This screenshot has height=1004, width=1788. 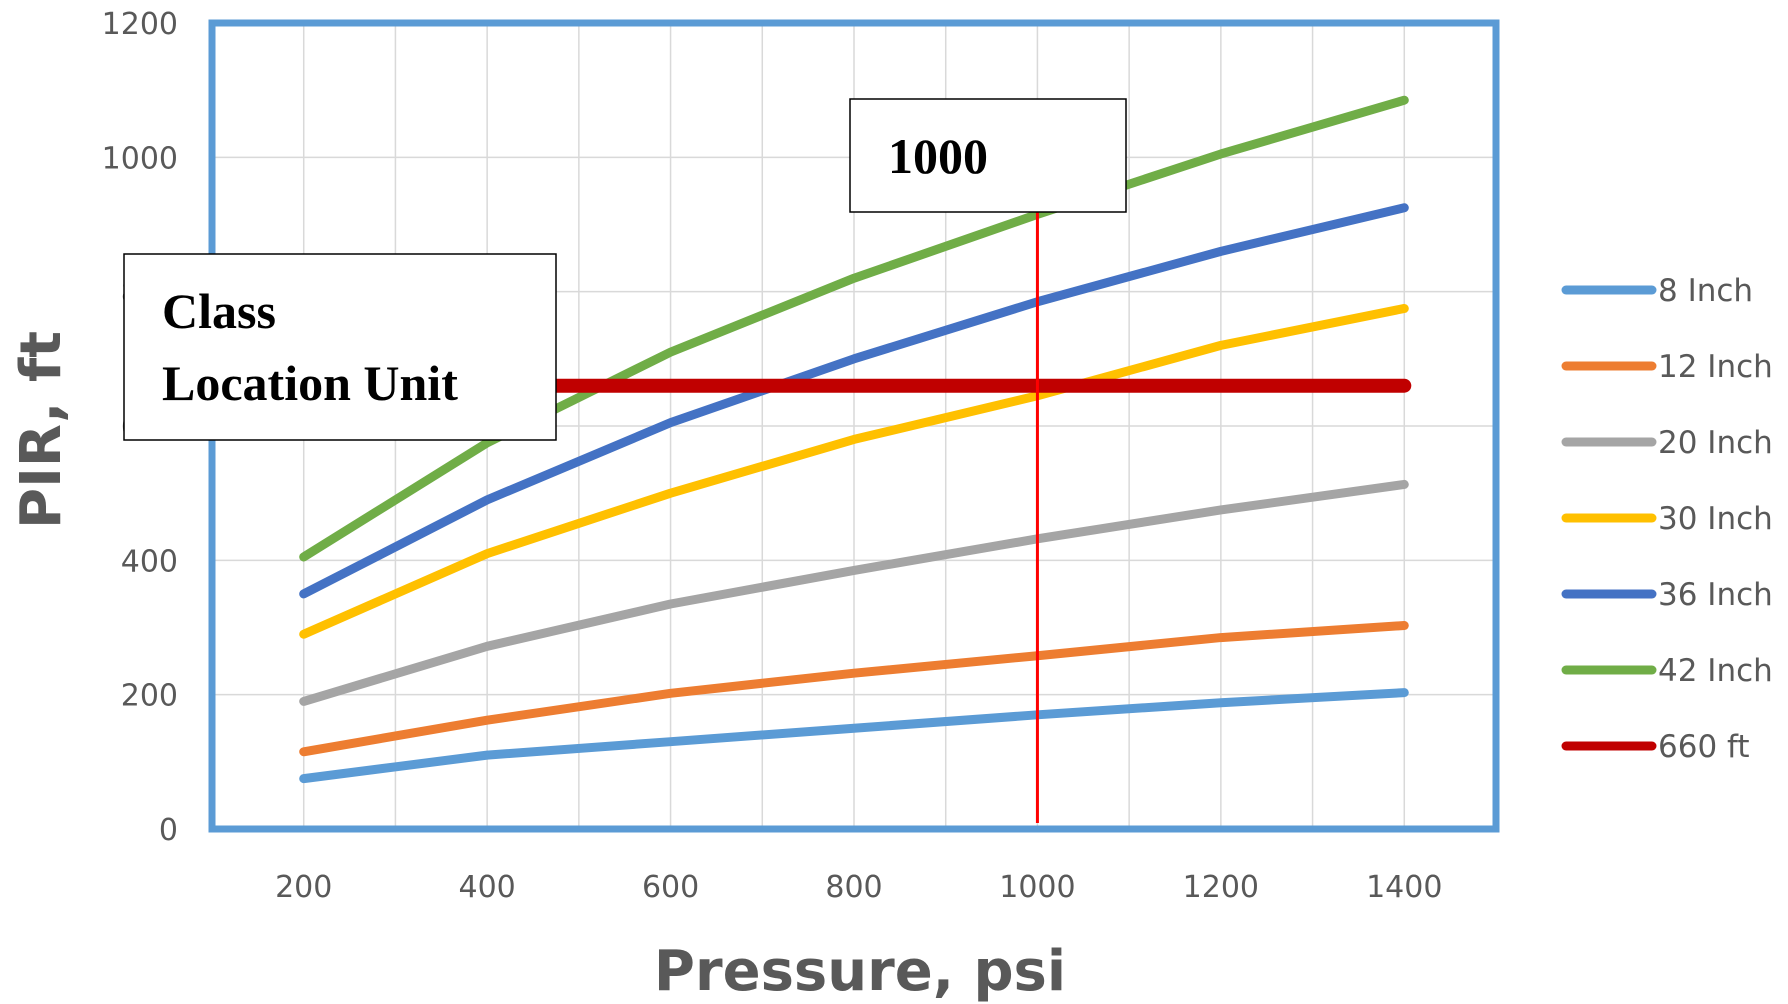 I want to click on y-tick-label: 1000, so click(x=140, y=158).